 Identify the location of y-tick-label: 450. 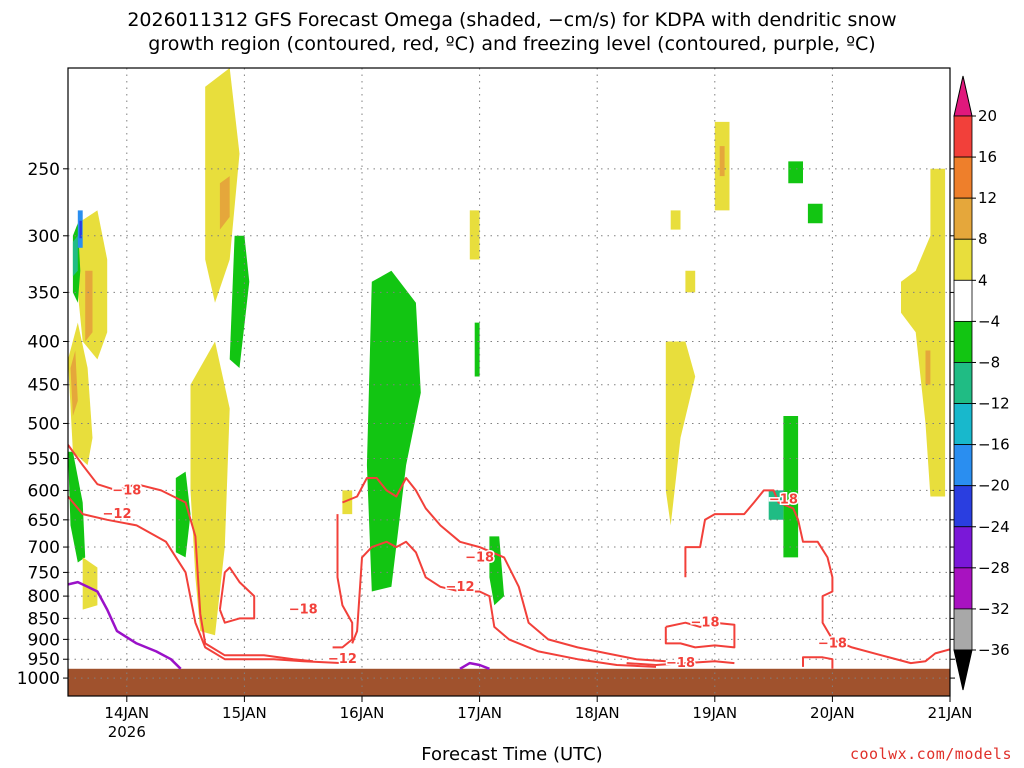
(44, 386).